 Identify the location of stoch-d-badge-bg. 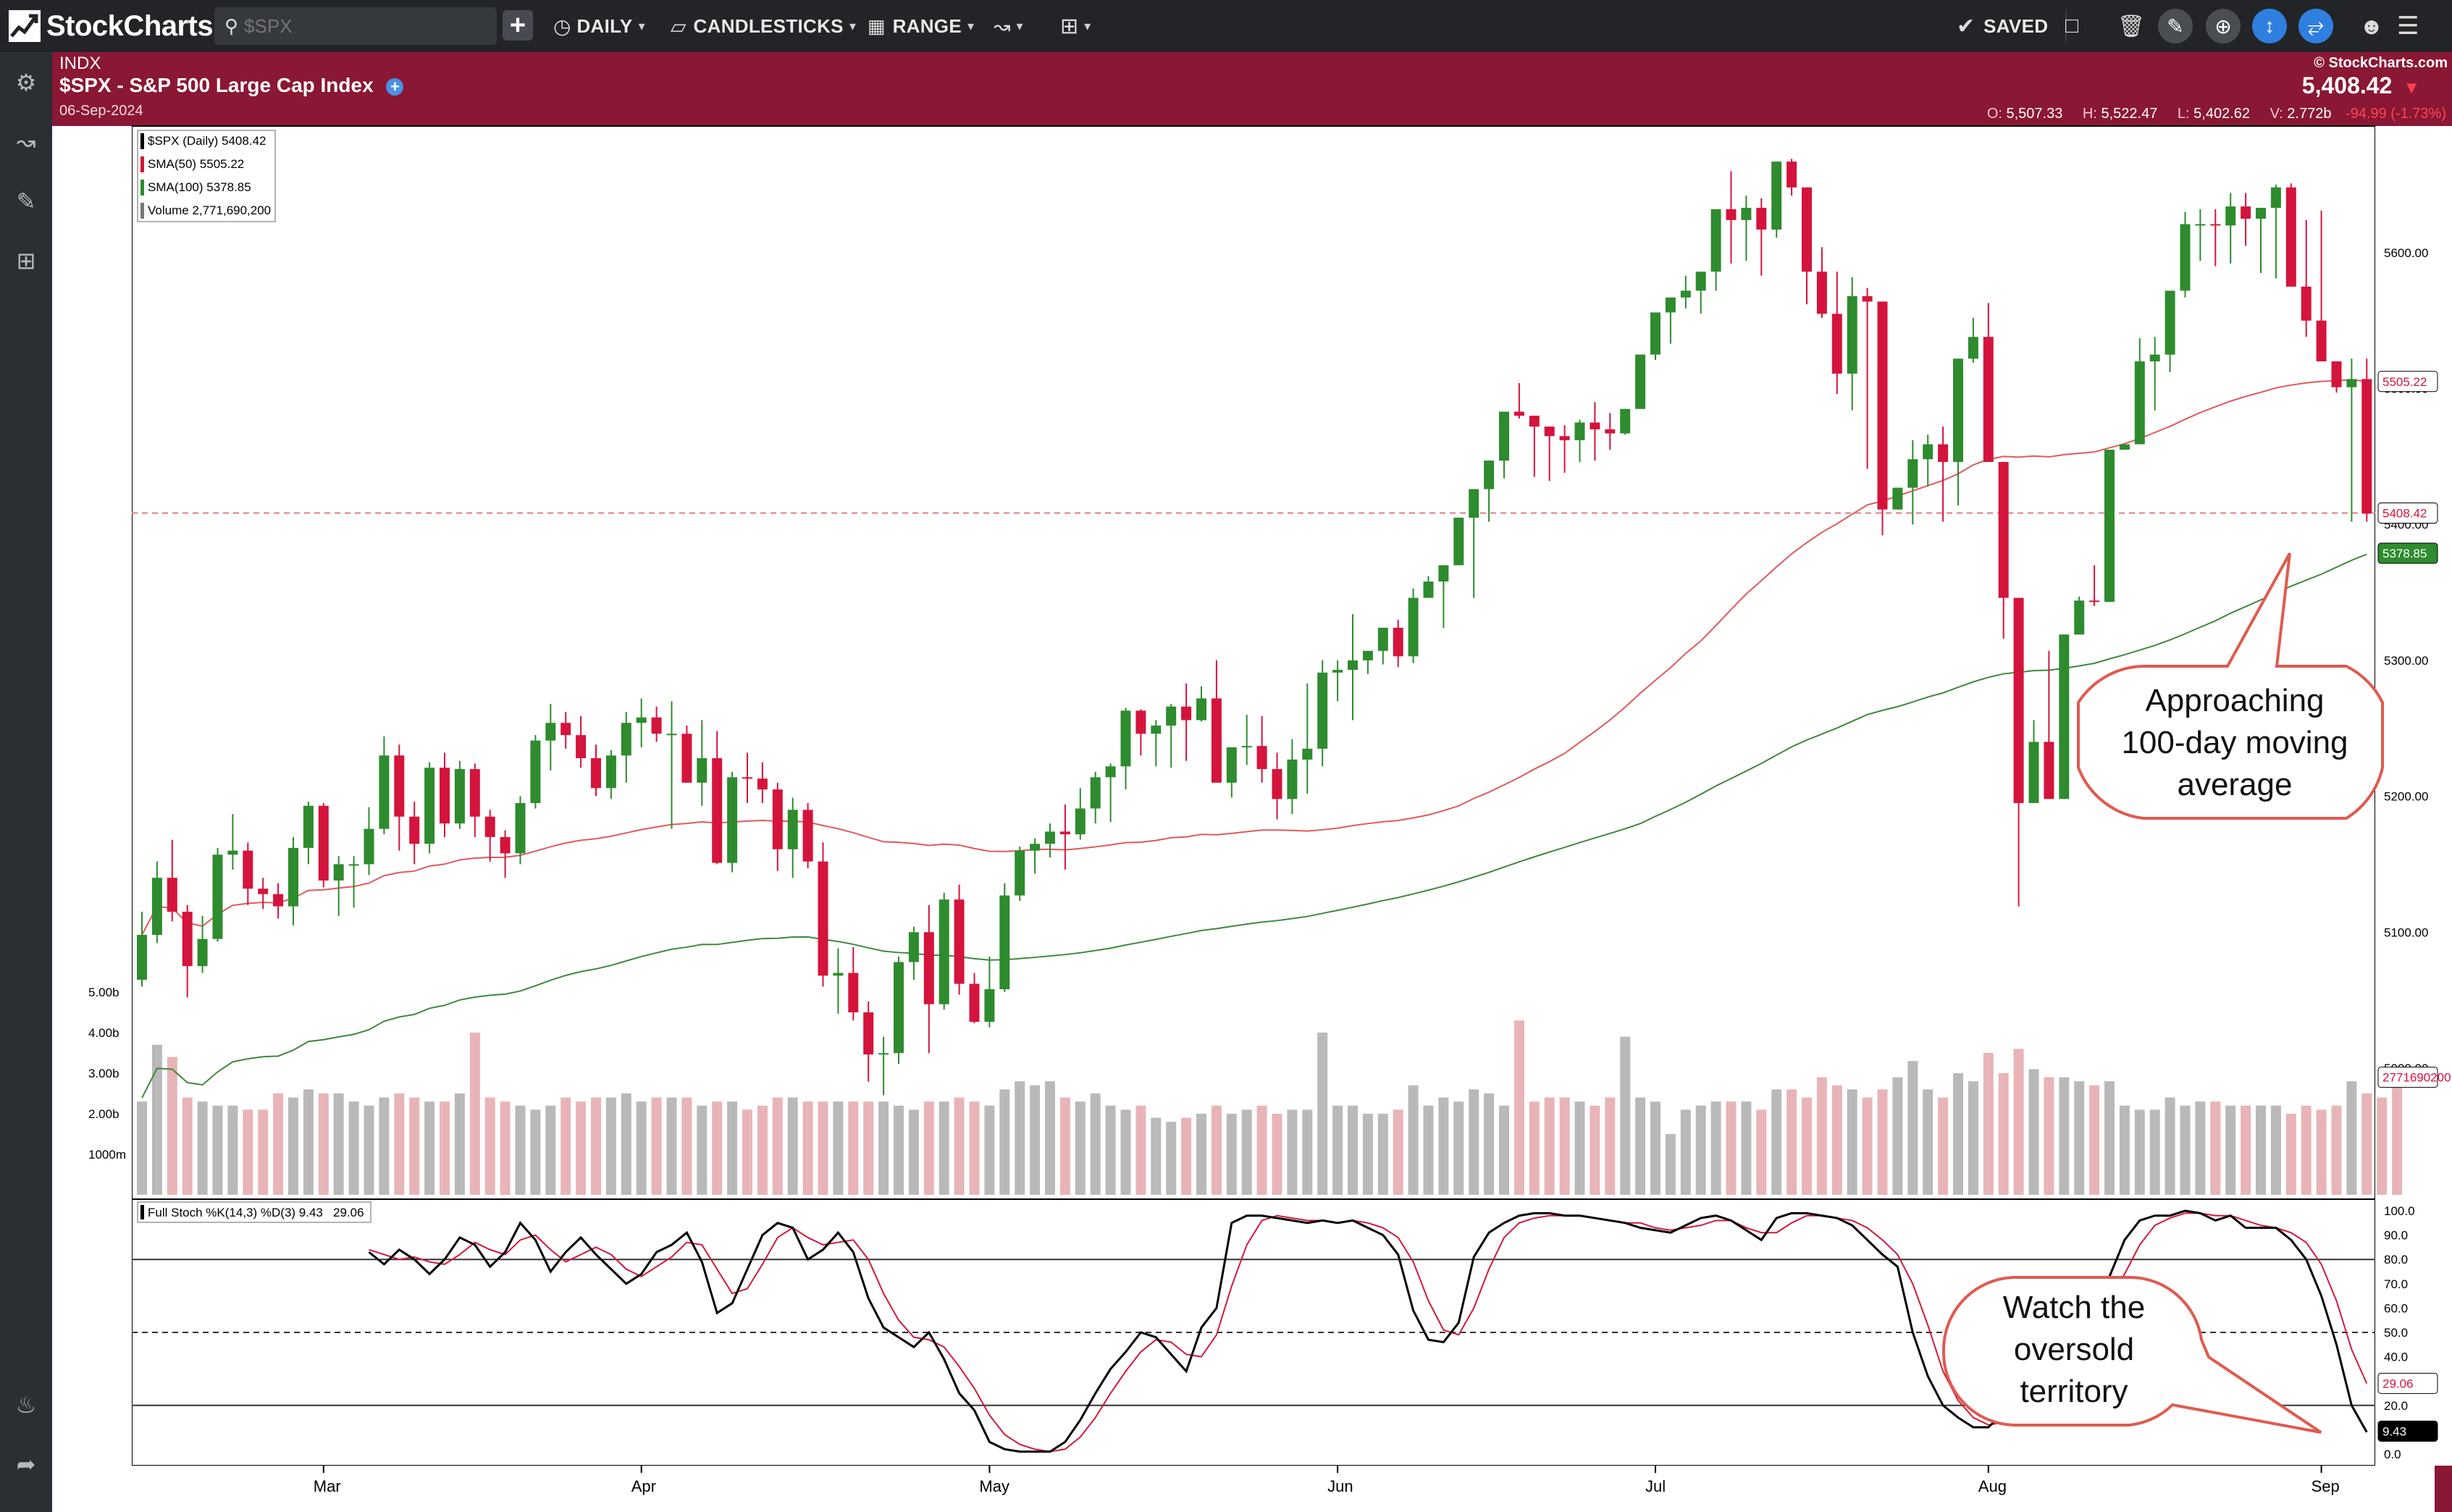
(2407, 1383).